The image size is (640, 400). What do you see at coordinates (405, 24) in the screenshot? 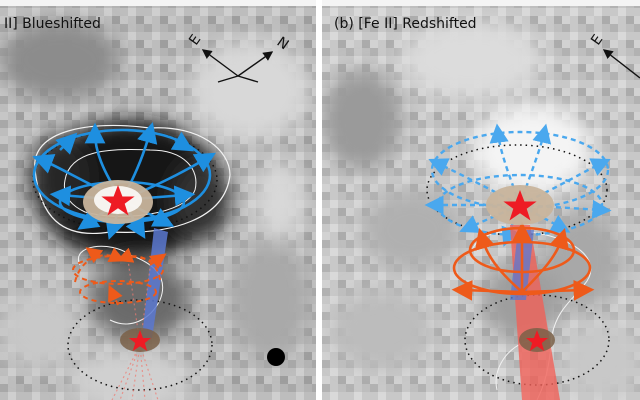
I see `panel-b-title: (b) [Fe II] Redshifted` at bounding box center [405, 24].